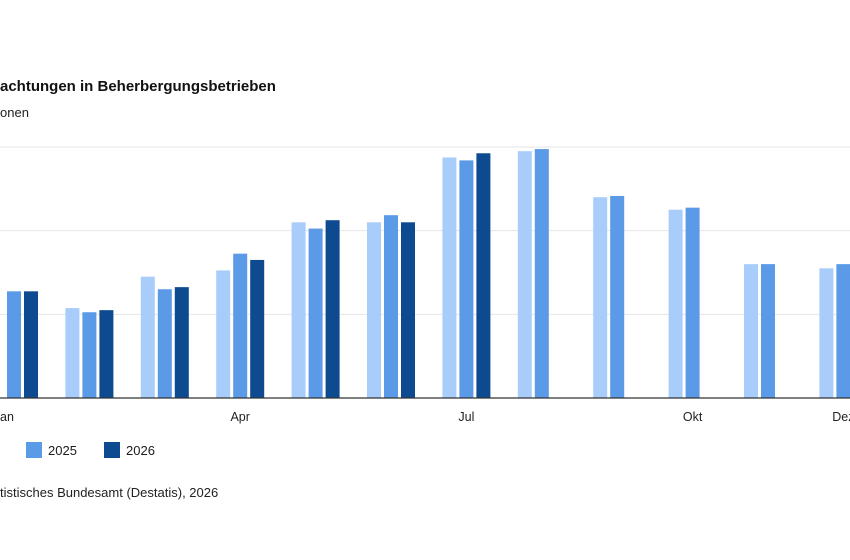 The height and width of the screenshot is (560, 850). What do you see at coordinates (62, 450) in the screenshot?
I see `legend-label-2025: 2025` at bounding box center [62, 450].